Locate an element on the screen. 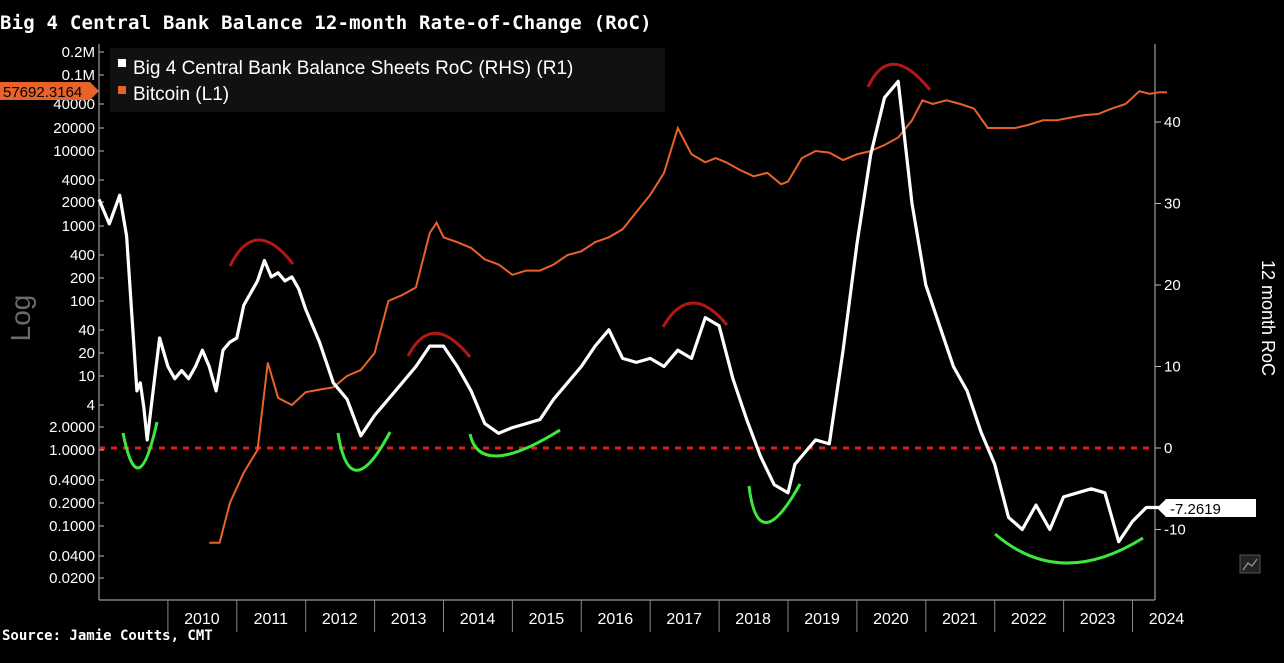  right-tick-label: 10 is located at coordinates (1172, 367).